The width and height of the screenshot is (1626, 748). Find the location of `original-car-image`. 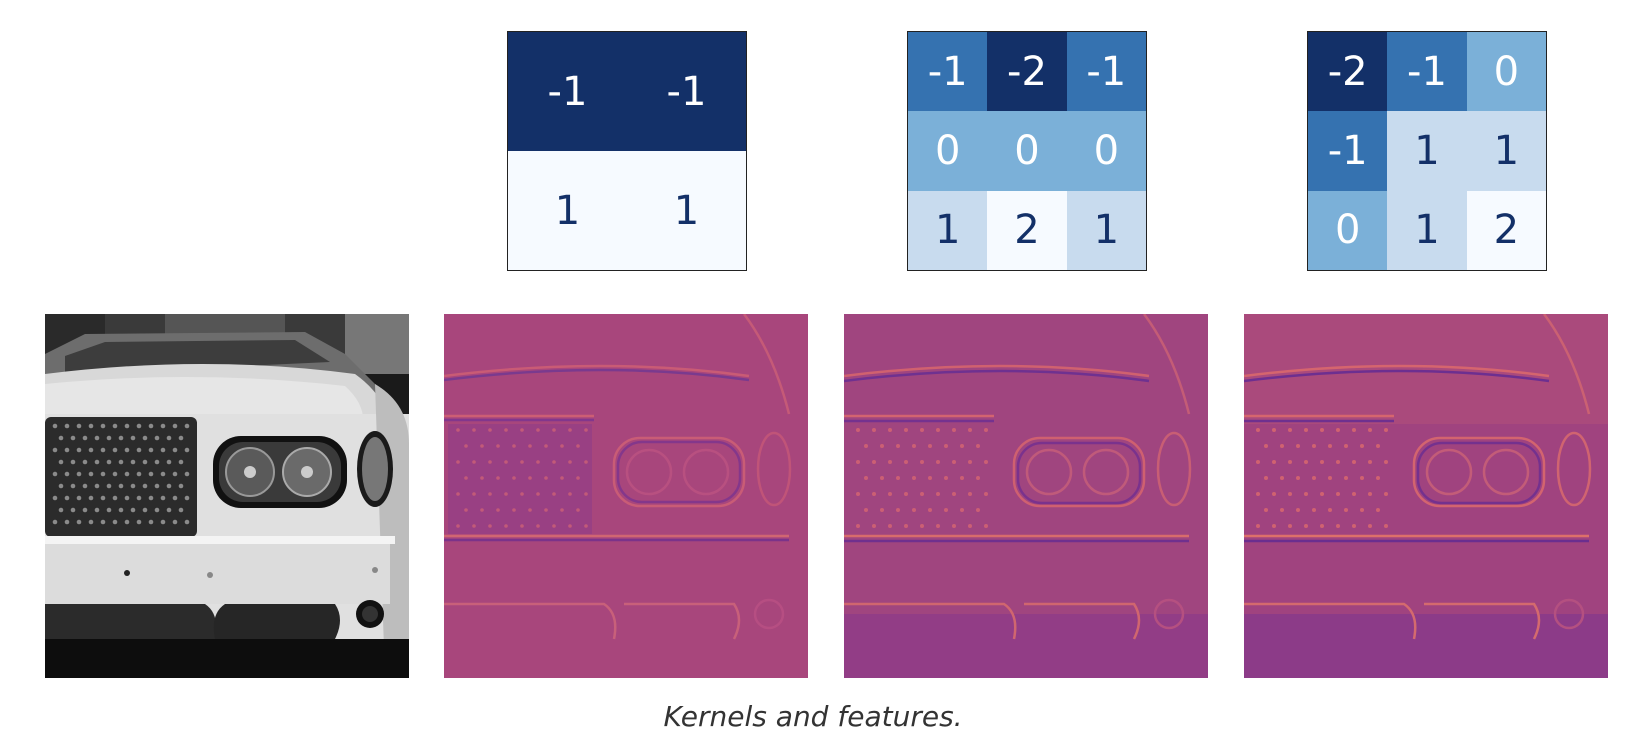

original-car-image is located at coordinates (227, 496).